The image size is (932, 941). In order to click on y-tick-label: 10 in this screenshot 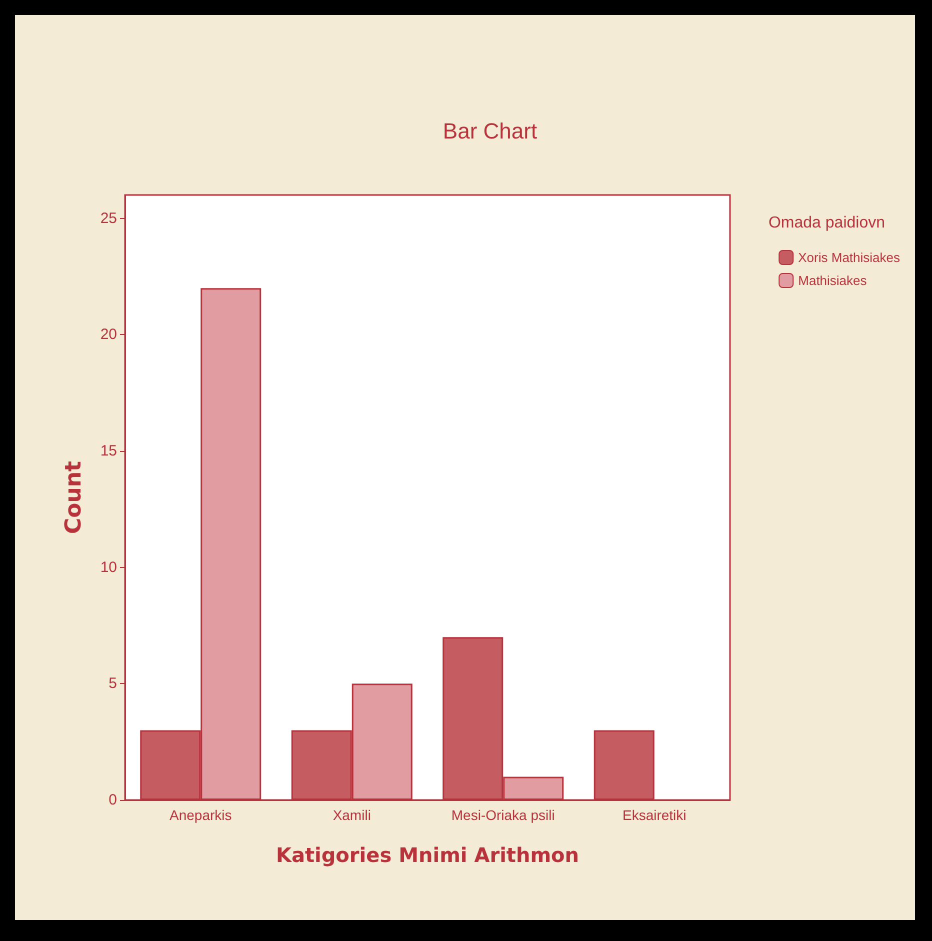, I will do `click(108, 567)`.